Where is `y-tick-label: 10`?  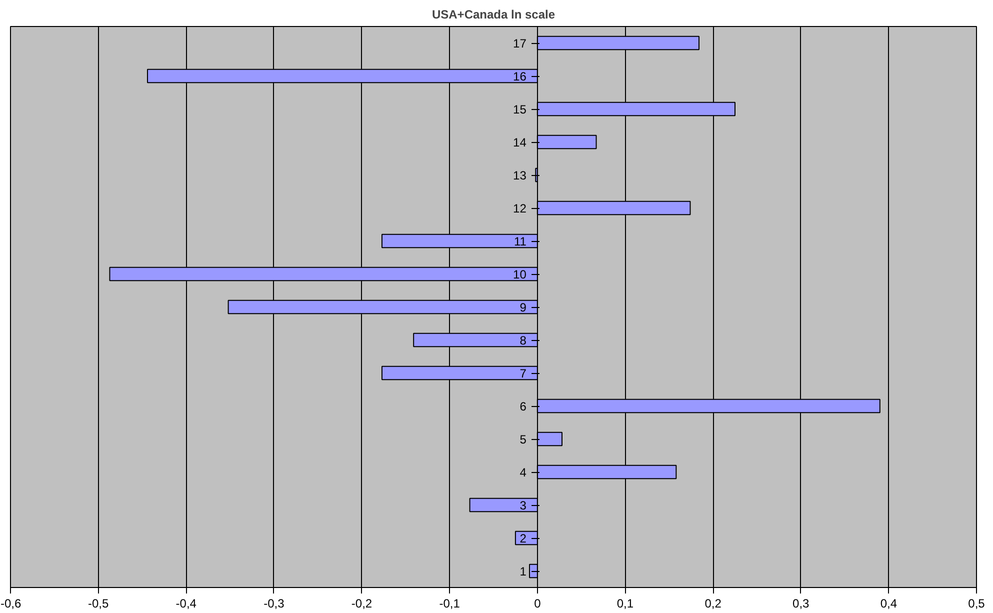
y-tick-label: 10 is located at coordinates (520, 275).